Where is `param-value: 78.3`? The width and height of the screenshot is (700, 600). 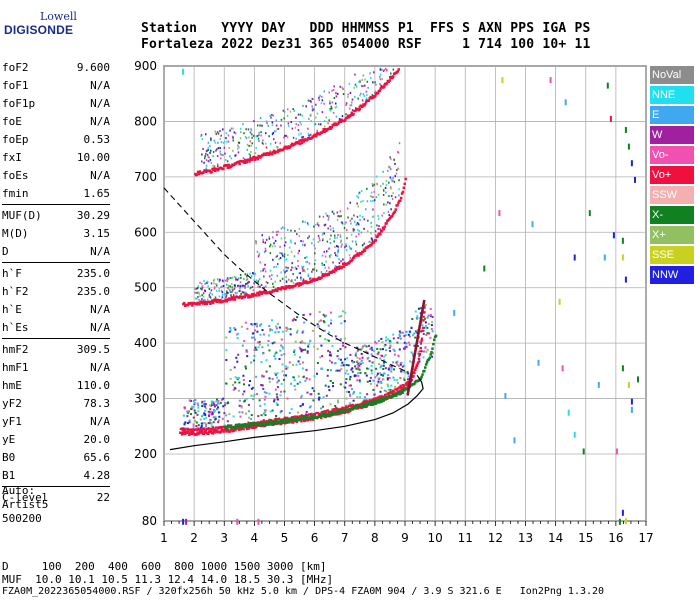 param-value: 78.3 is located at coordinates (97, 403).